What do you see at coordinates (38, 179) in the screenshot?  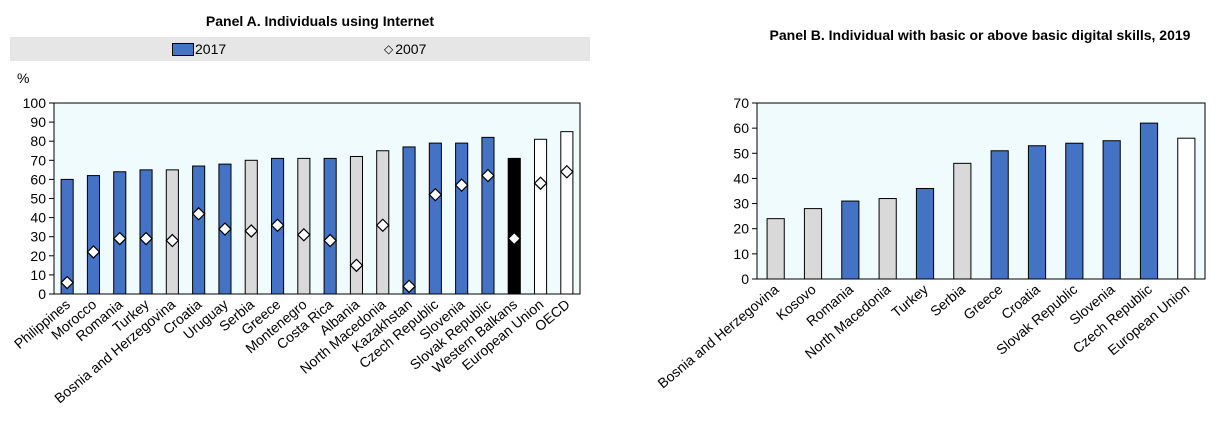 I see `panel-a-y-tick-label: 60` at bounding box center [38, 179].